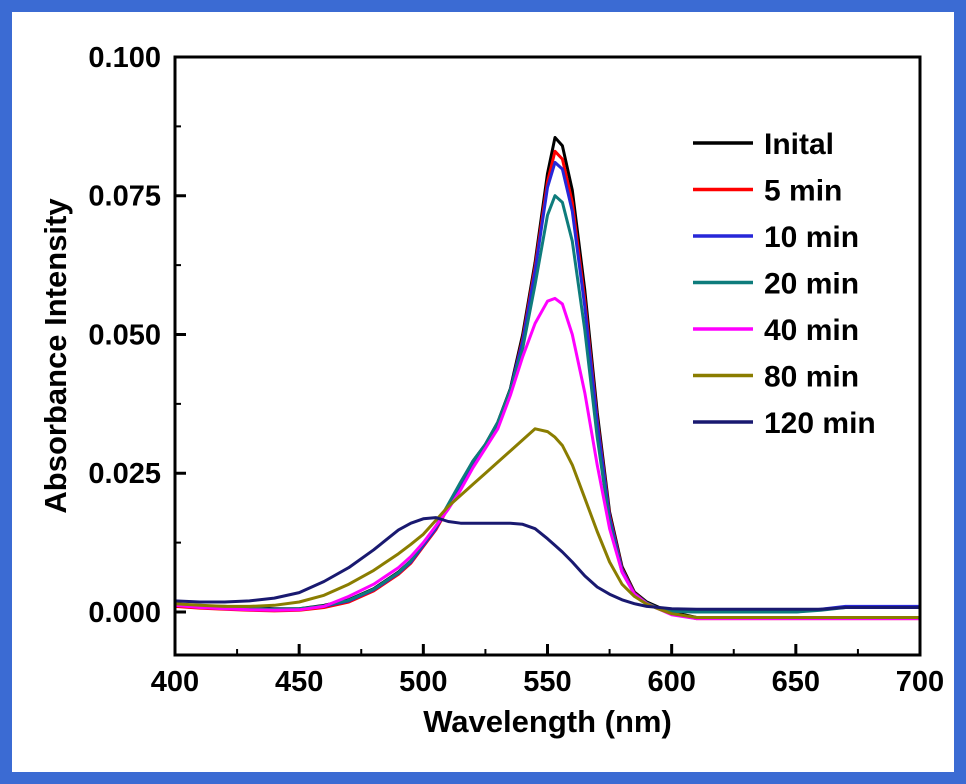  Describe the element at coordinates (423, 682) in the screenshot. I see `x-tick-label: 500` at that location.